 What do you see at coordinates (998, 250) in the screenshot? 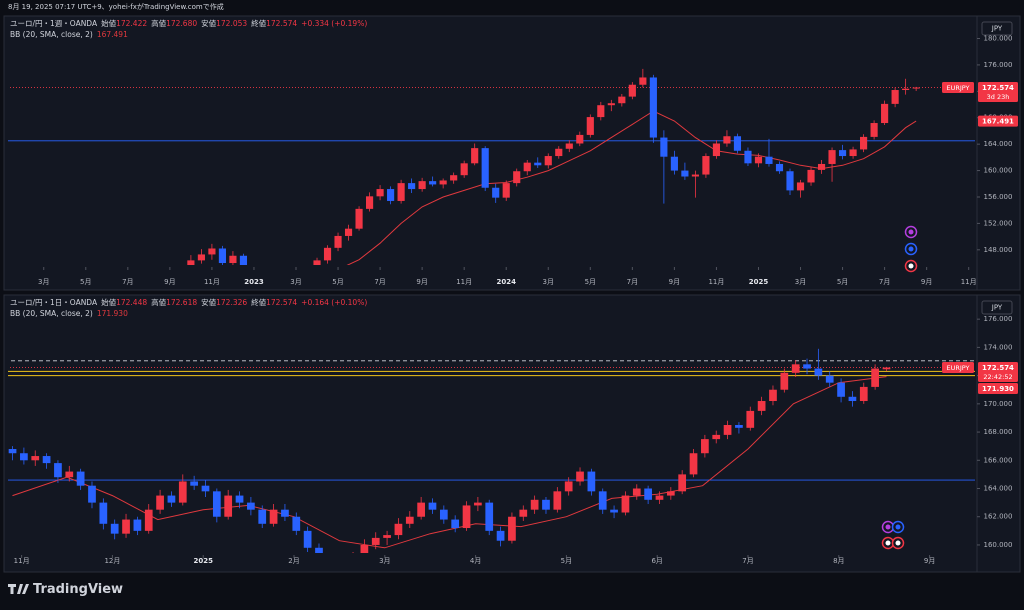
I see `y-tick-label: 148.000` at bounding box center [998, 250].